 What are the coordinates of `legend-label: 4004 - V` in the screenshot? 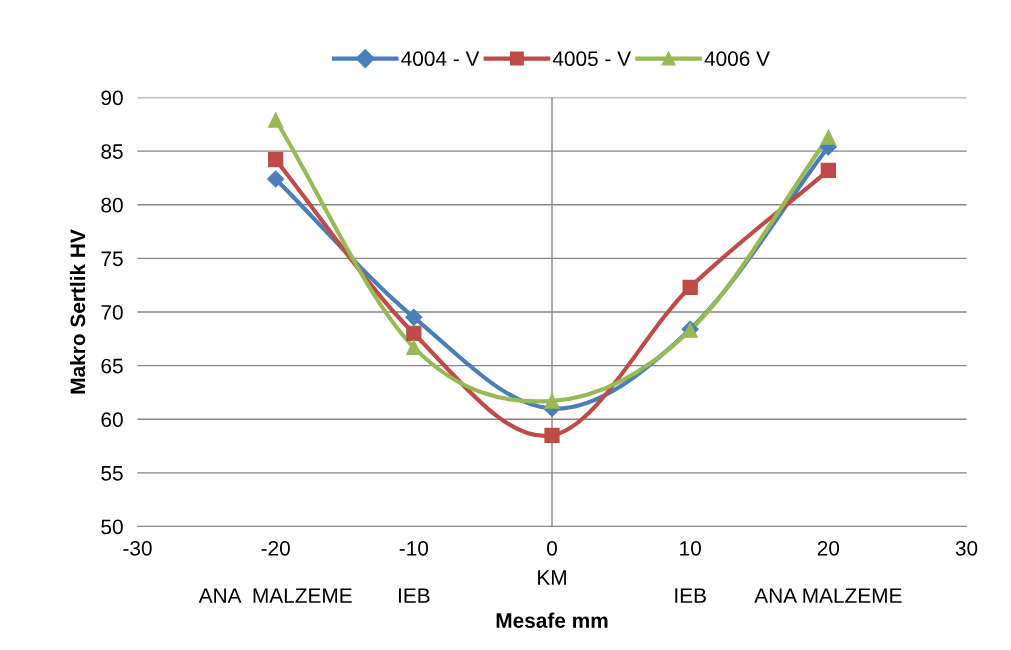 It's located at (440, 59).